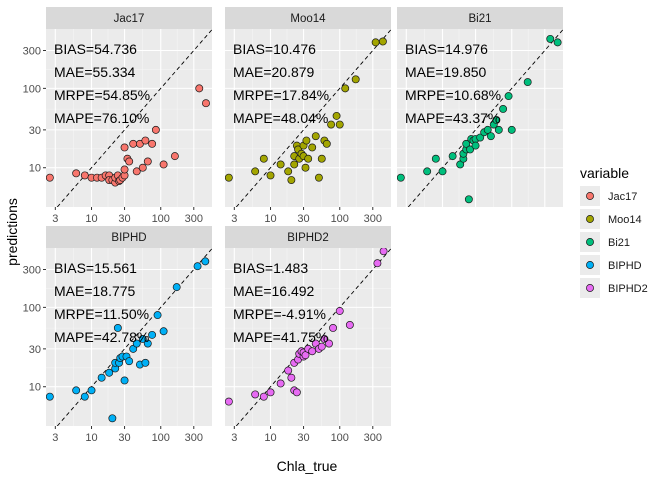 The width and height of the screenshot is (672, 480). Describe the element at coordinates (622, 197) in the screenshot. I see `legend-label: Jac17` at that location.